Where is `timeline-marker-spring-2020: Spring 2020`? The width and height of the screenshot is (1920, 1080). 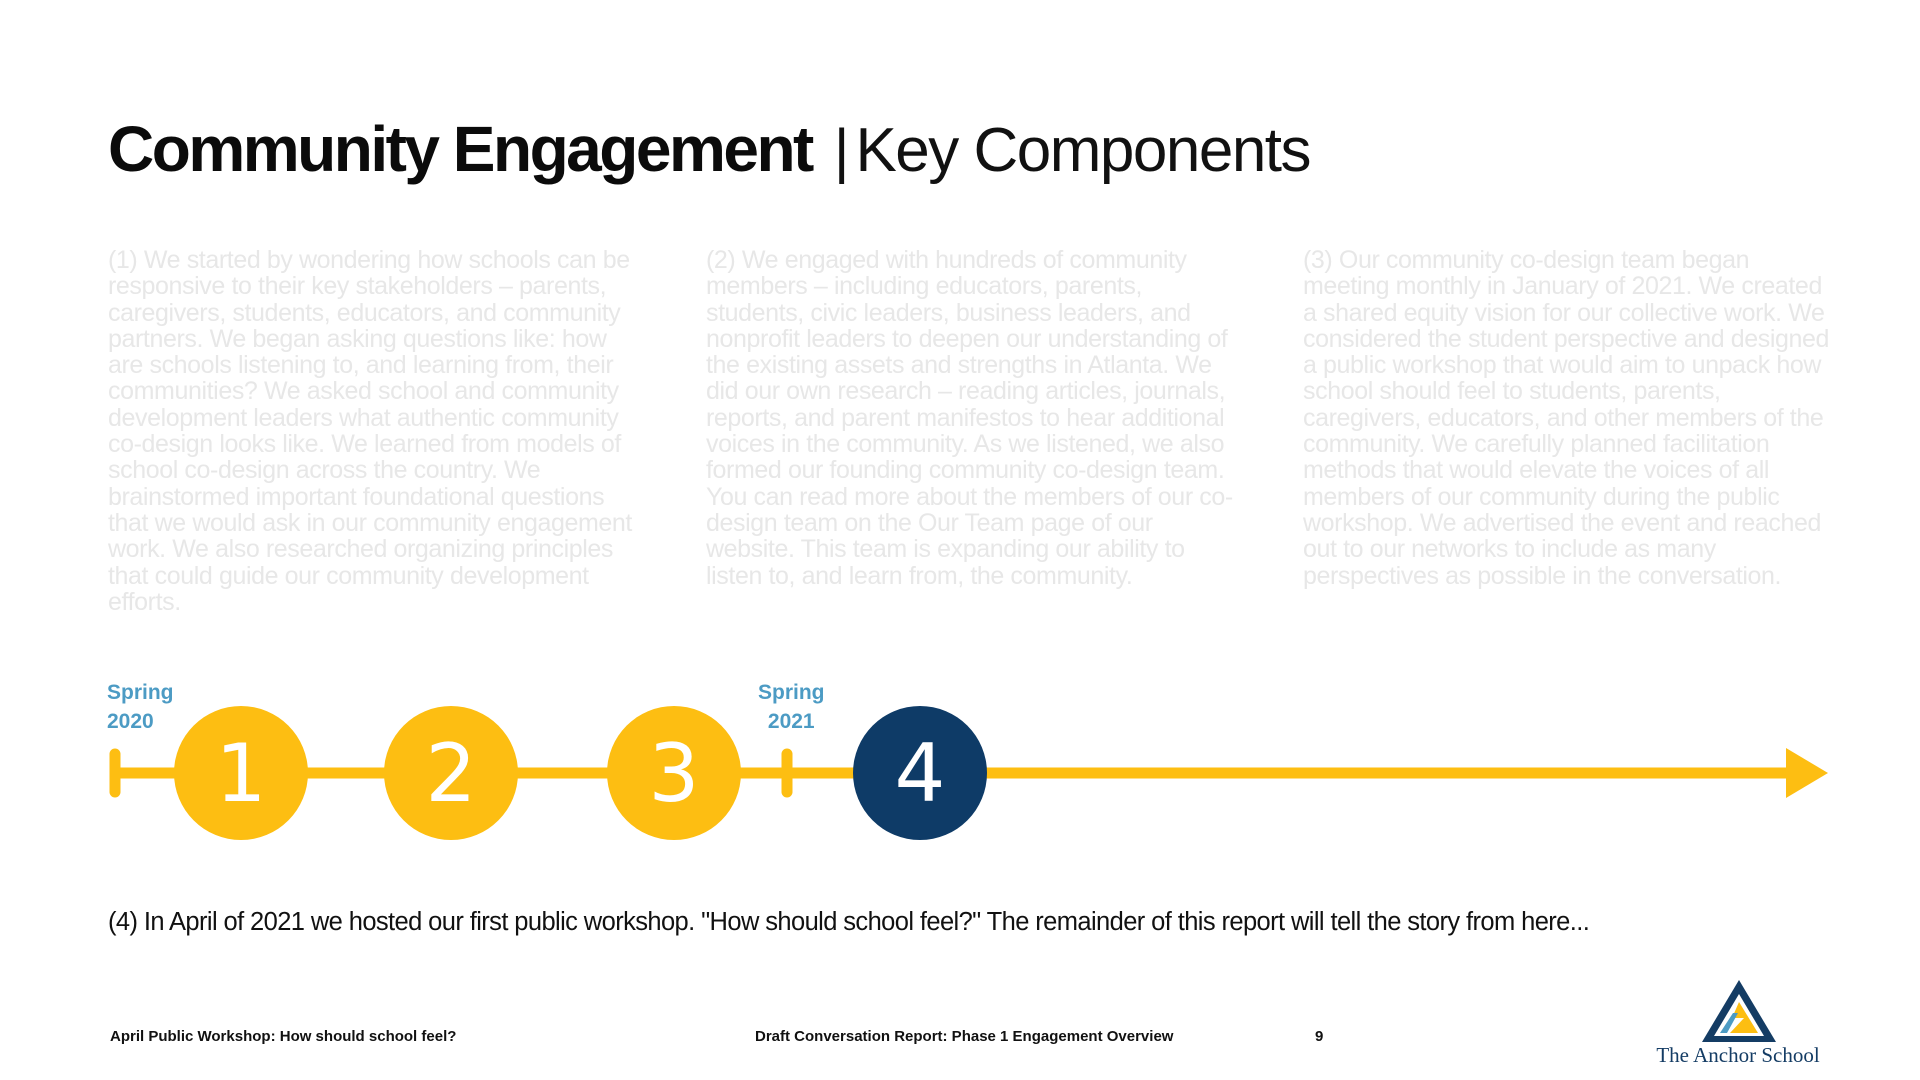 timeline-marker-spring-2020: Spring 2020 is located at coordinates (140, 707).